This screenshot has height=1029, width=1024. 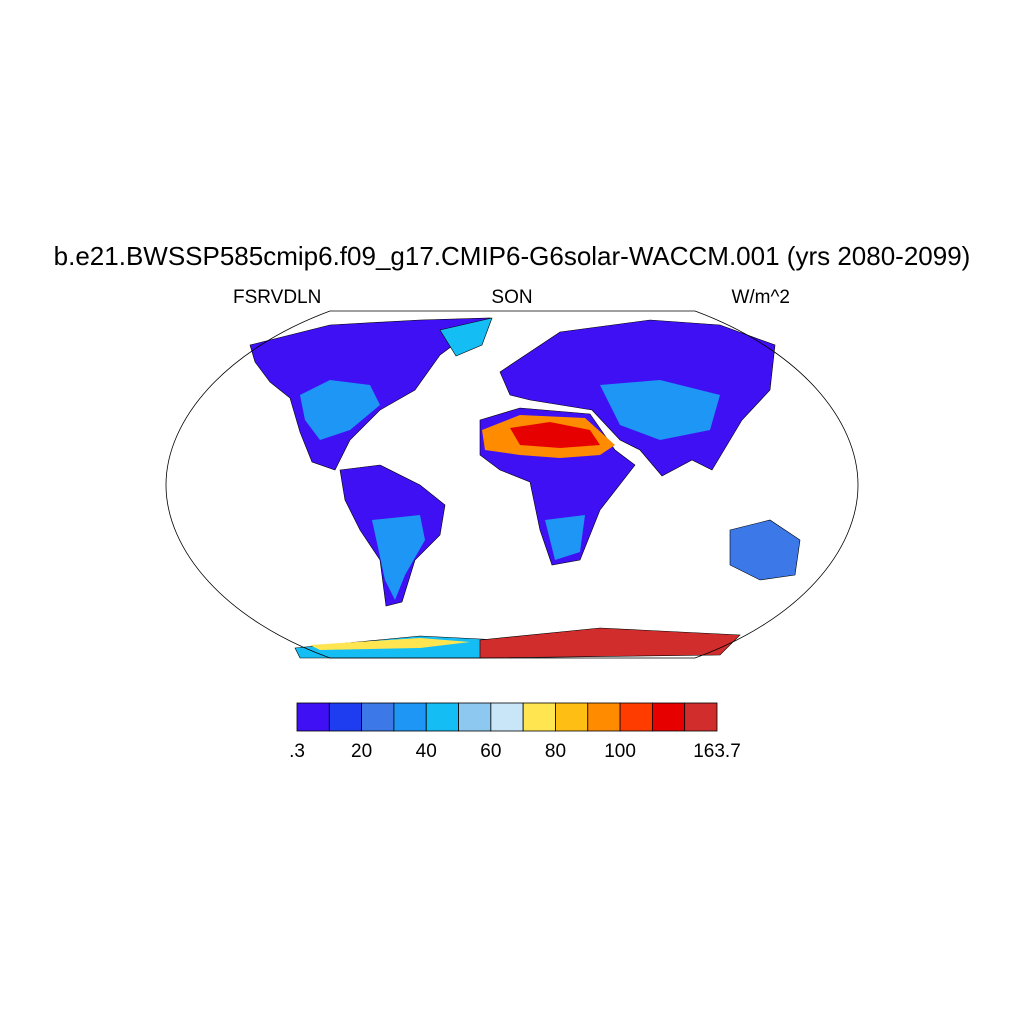 What do you see at coordinates (297, 751) in the screenshot?
I see `colorbar-label: .3` at bounding box center [297, 751].